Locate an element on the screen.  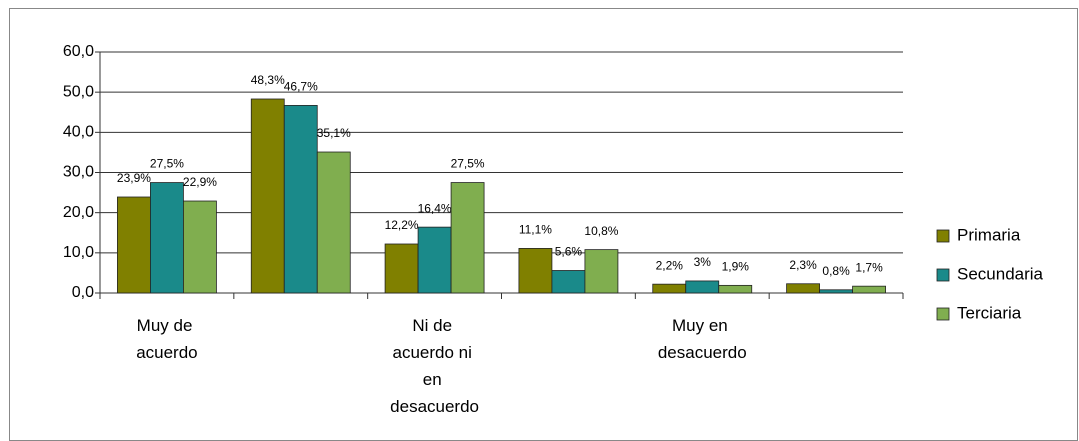
y-tick-label: 20,0 is located at coordinates (78, 212).